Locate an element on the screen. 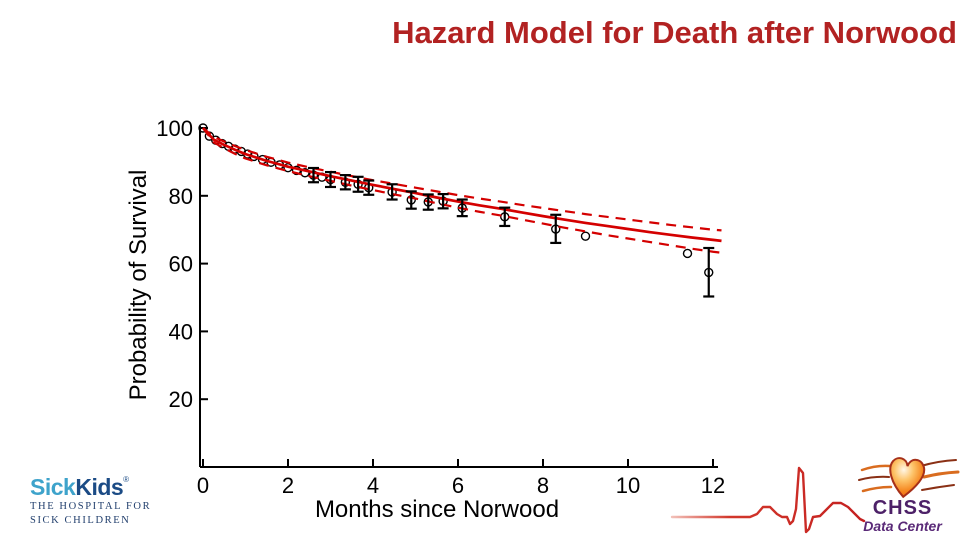  svg-text: 40 is located at coordinates (181, 331).